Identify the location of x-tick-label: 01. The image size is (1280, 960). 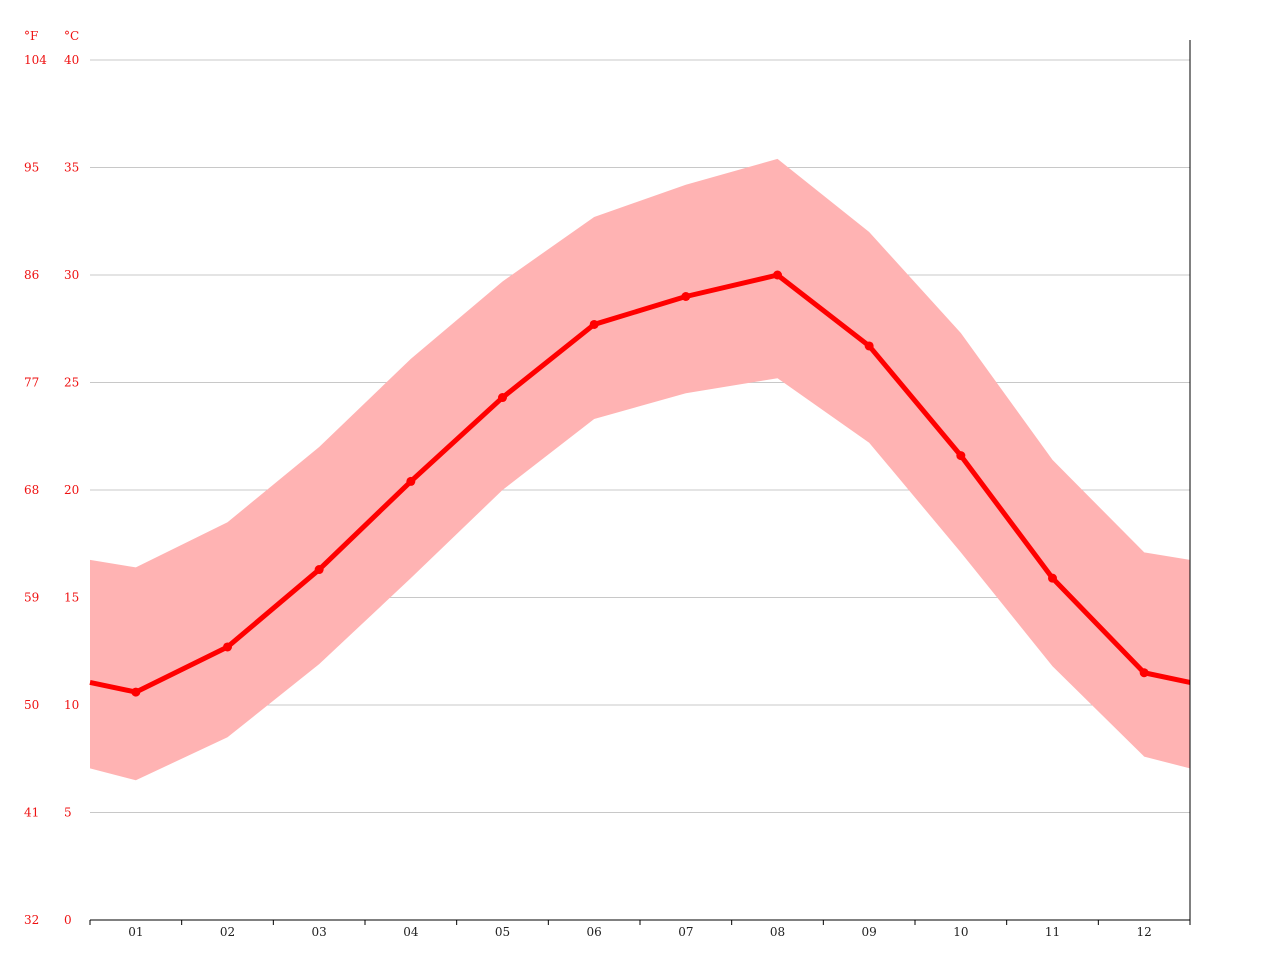
(135, 932).